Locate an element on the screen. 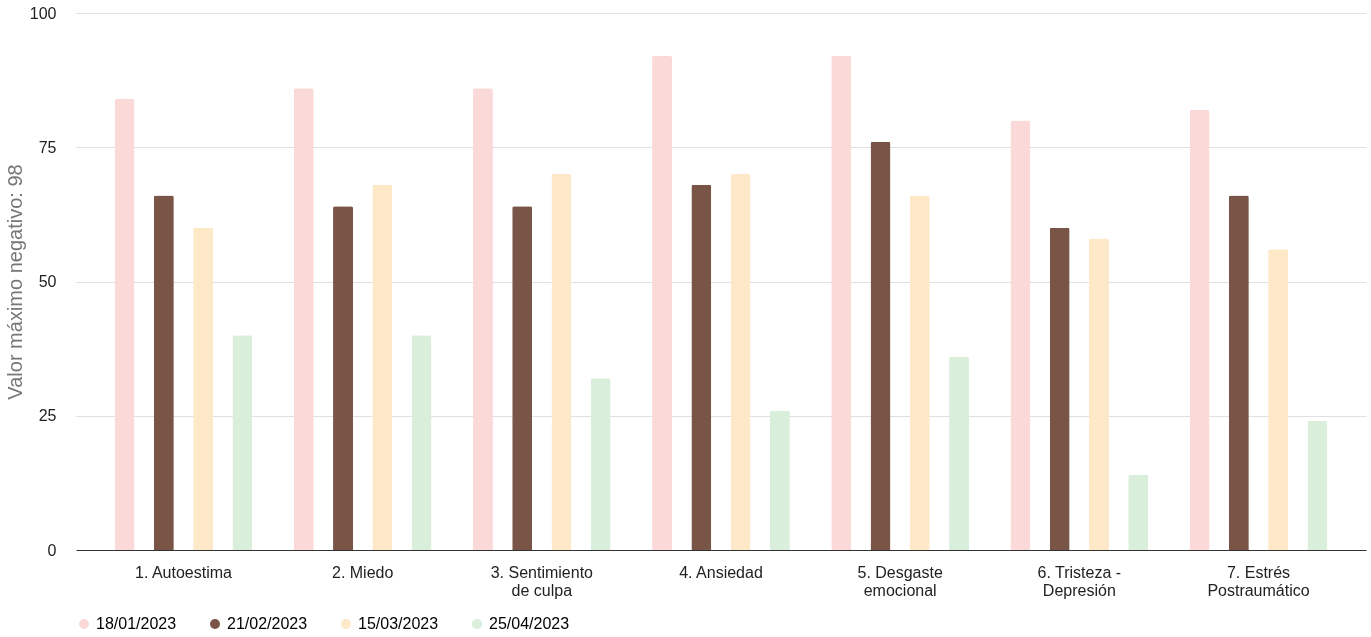 The height and width of the screenshot is (637, 1371). x-tick-label: 1. Autoestima is located at coordinates (184, 572).